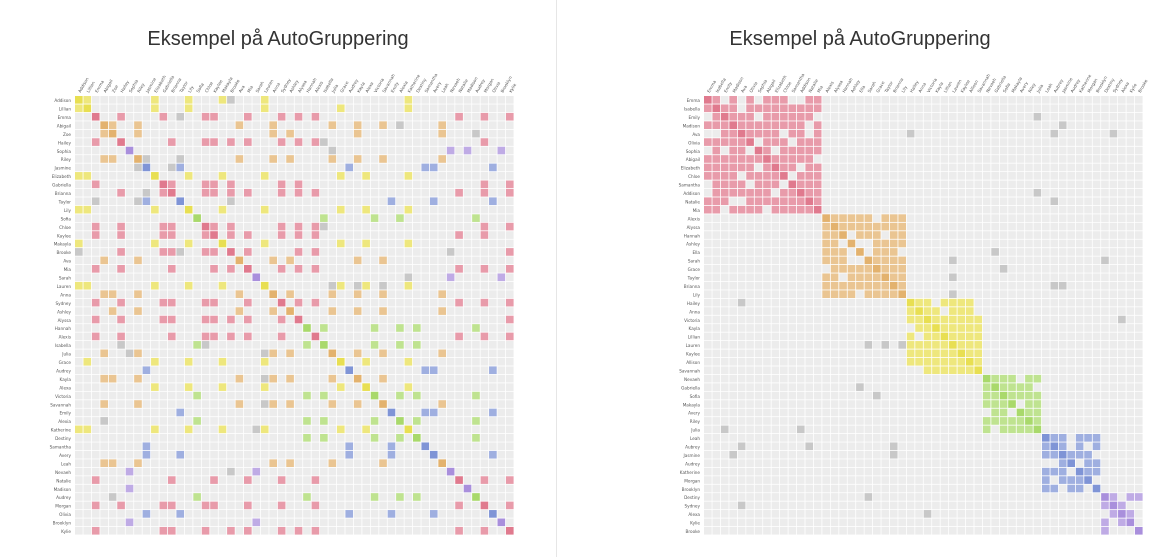  What do you see at coordinates (437, 86) in the screenshot?
I see `original-col-label: Avery` at bounding box center [437, 86].